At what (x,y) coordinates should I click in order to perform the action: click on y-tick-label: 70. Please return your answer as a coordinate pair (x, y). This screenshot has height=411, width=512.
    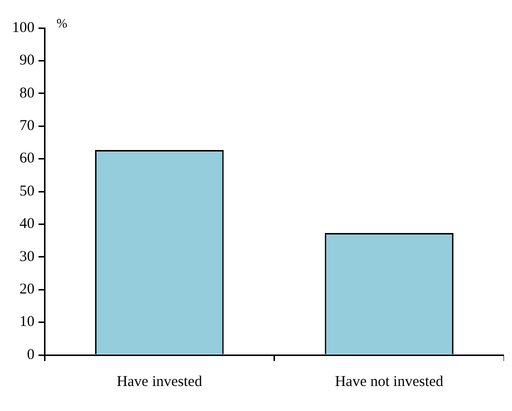
    Looking at the image, I should click on (27, 126).